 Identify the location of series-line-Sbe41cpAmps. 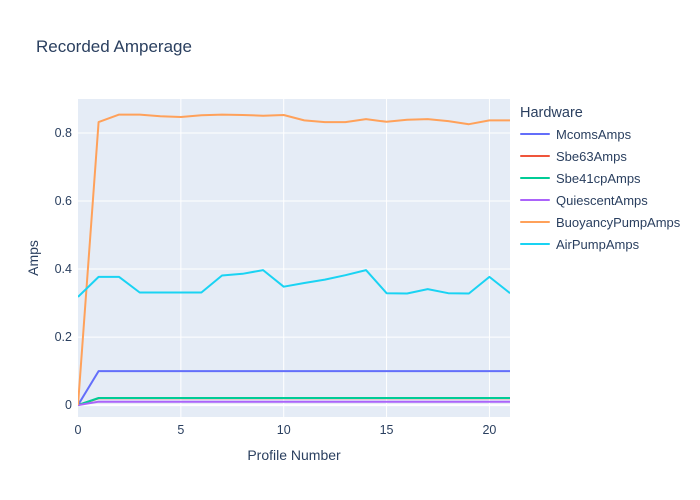
(294, 402).